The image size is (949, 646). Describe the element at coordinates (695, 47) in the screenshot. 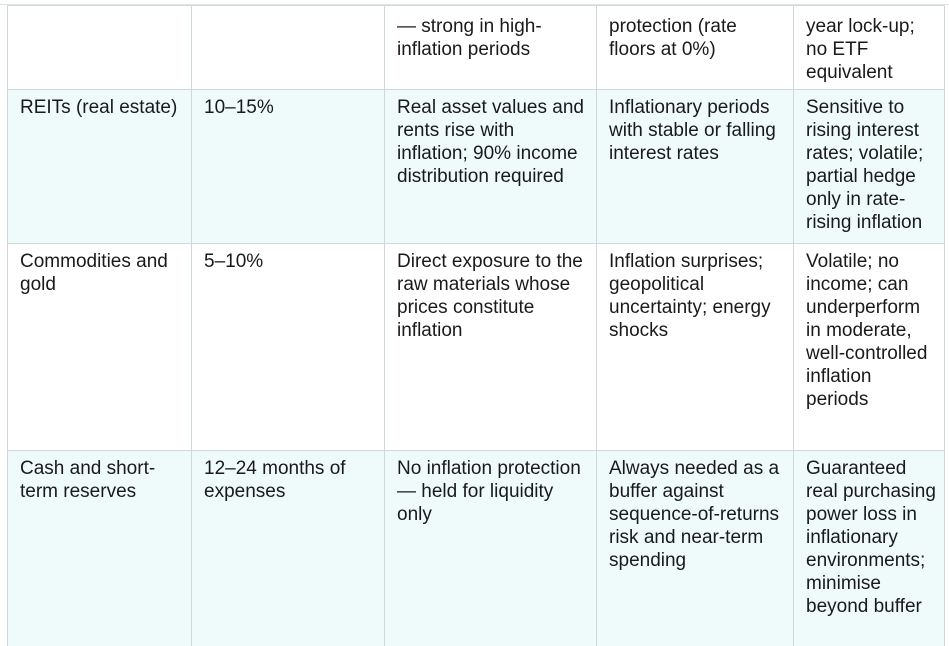

I see `cell-best-conditions: protection (rate floors at 0%)` at that location.